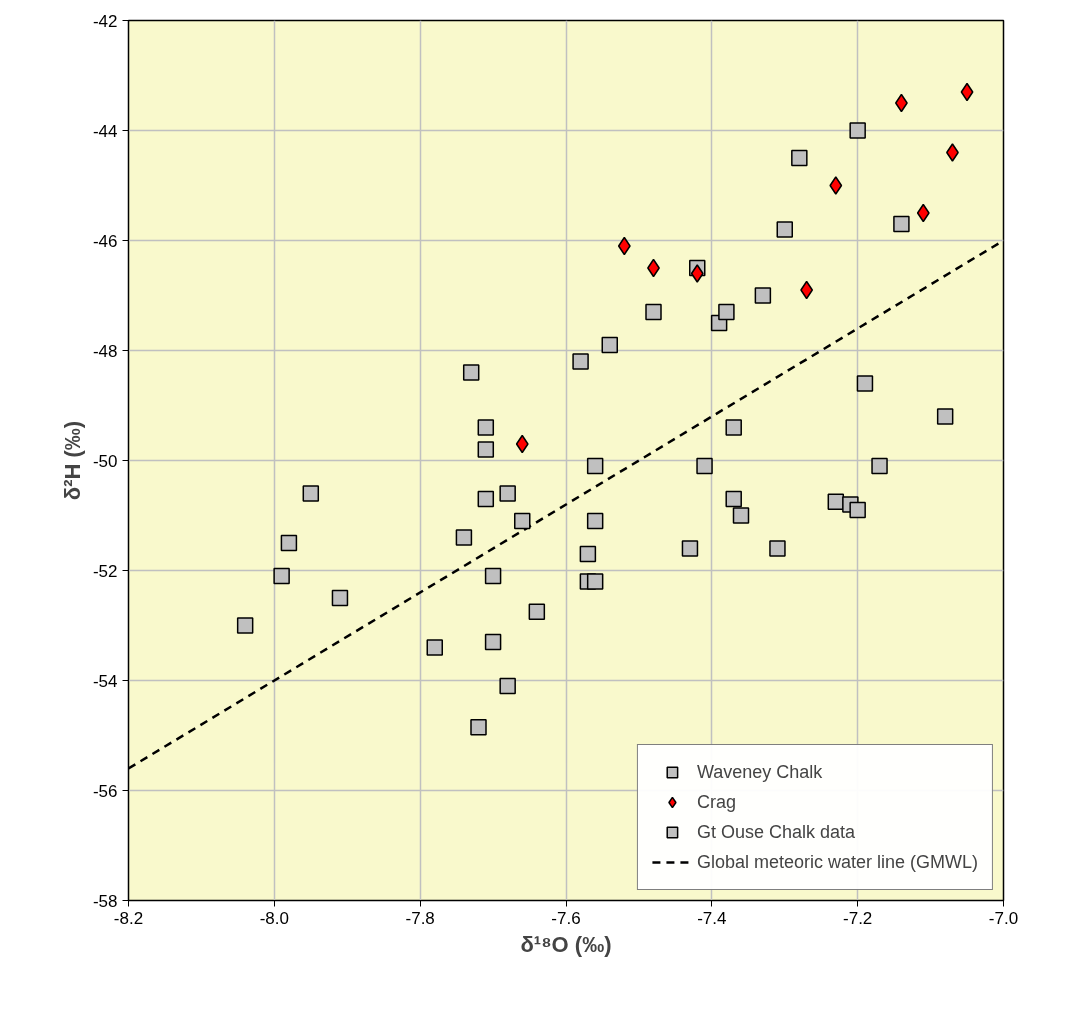 This screenshot has width=1083, height=1010. What do you see at coordinates (105, 791) in the screenshot?
I see `y-tick-label: -56` at bounding box center [105, 791].